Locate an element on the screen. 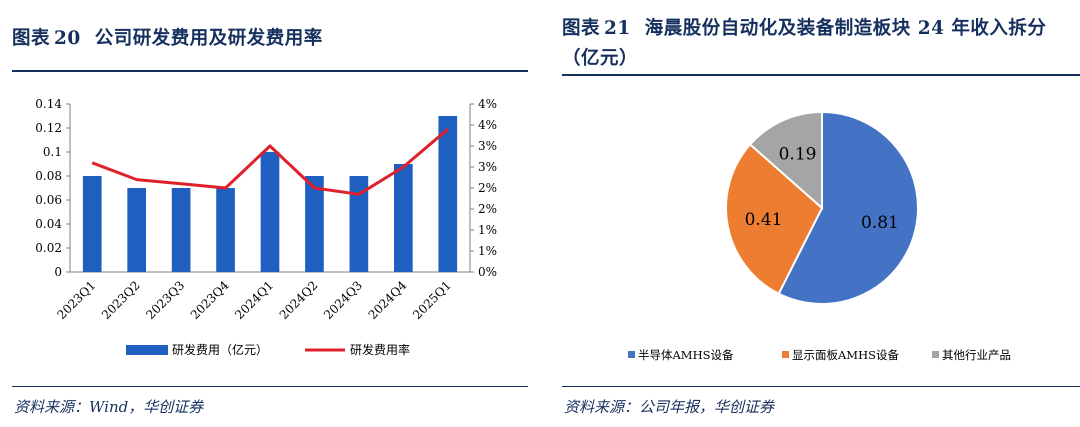  left-y-tick-label: 0.08 is located at coordinates (48, 176).